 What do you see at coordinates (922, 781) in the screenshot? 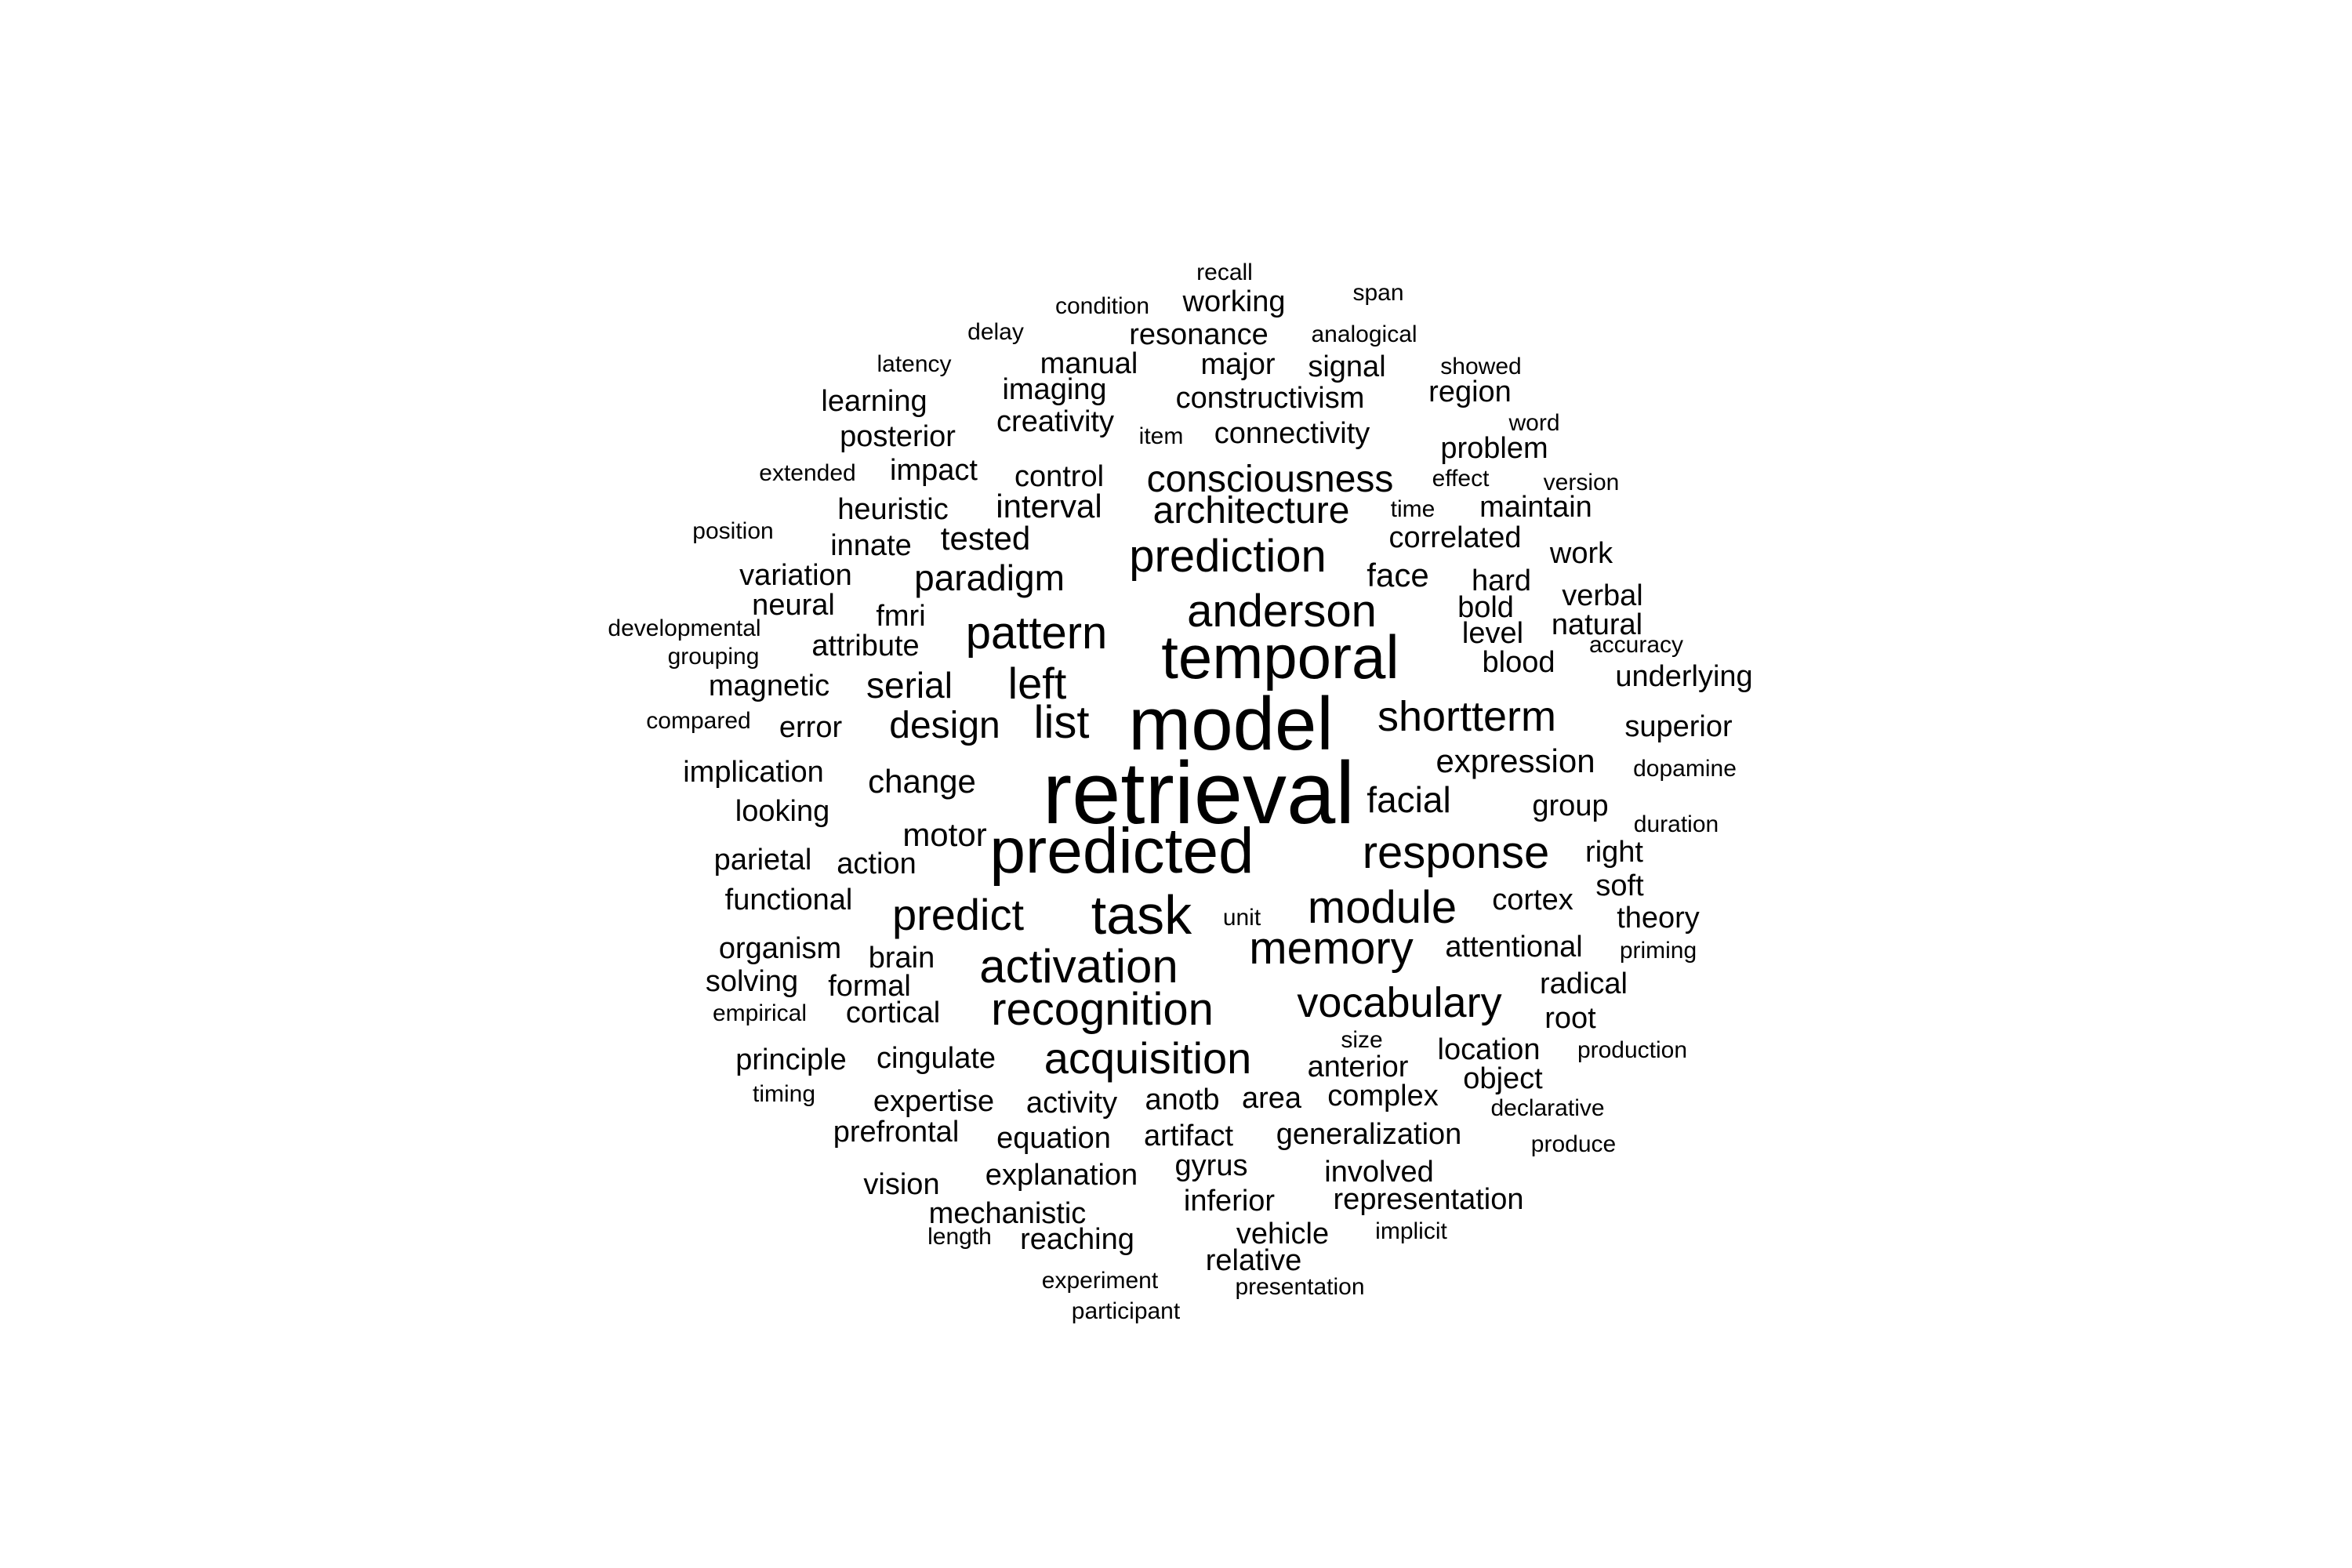
I see `word-change: change` at bounding box center [922, 781].